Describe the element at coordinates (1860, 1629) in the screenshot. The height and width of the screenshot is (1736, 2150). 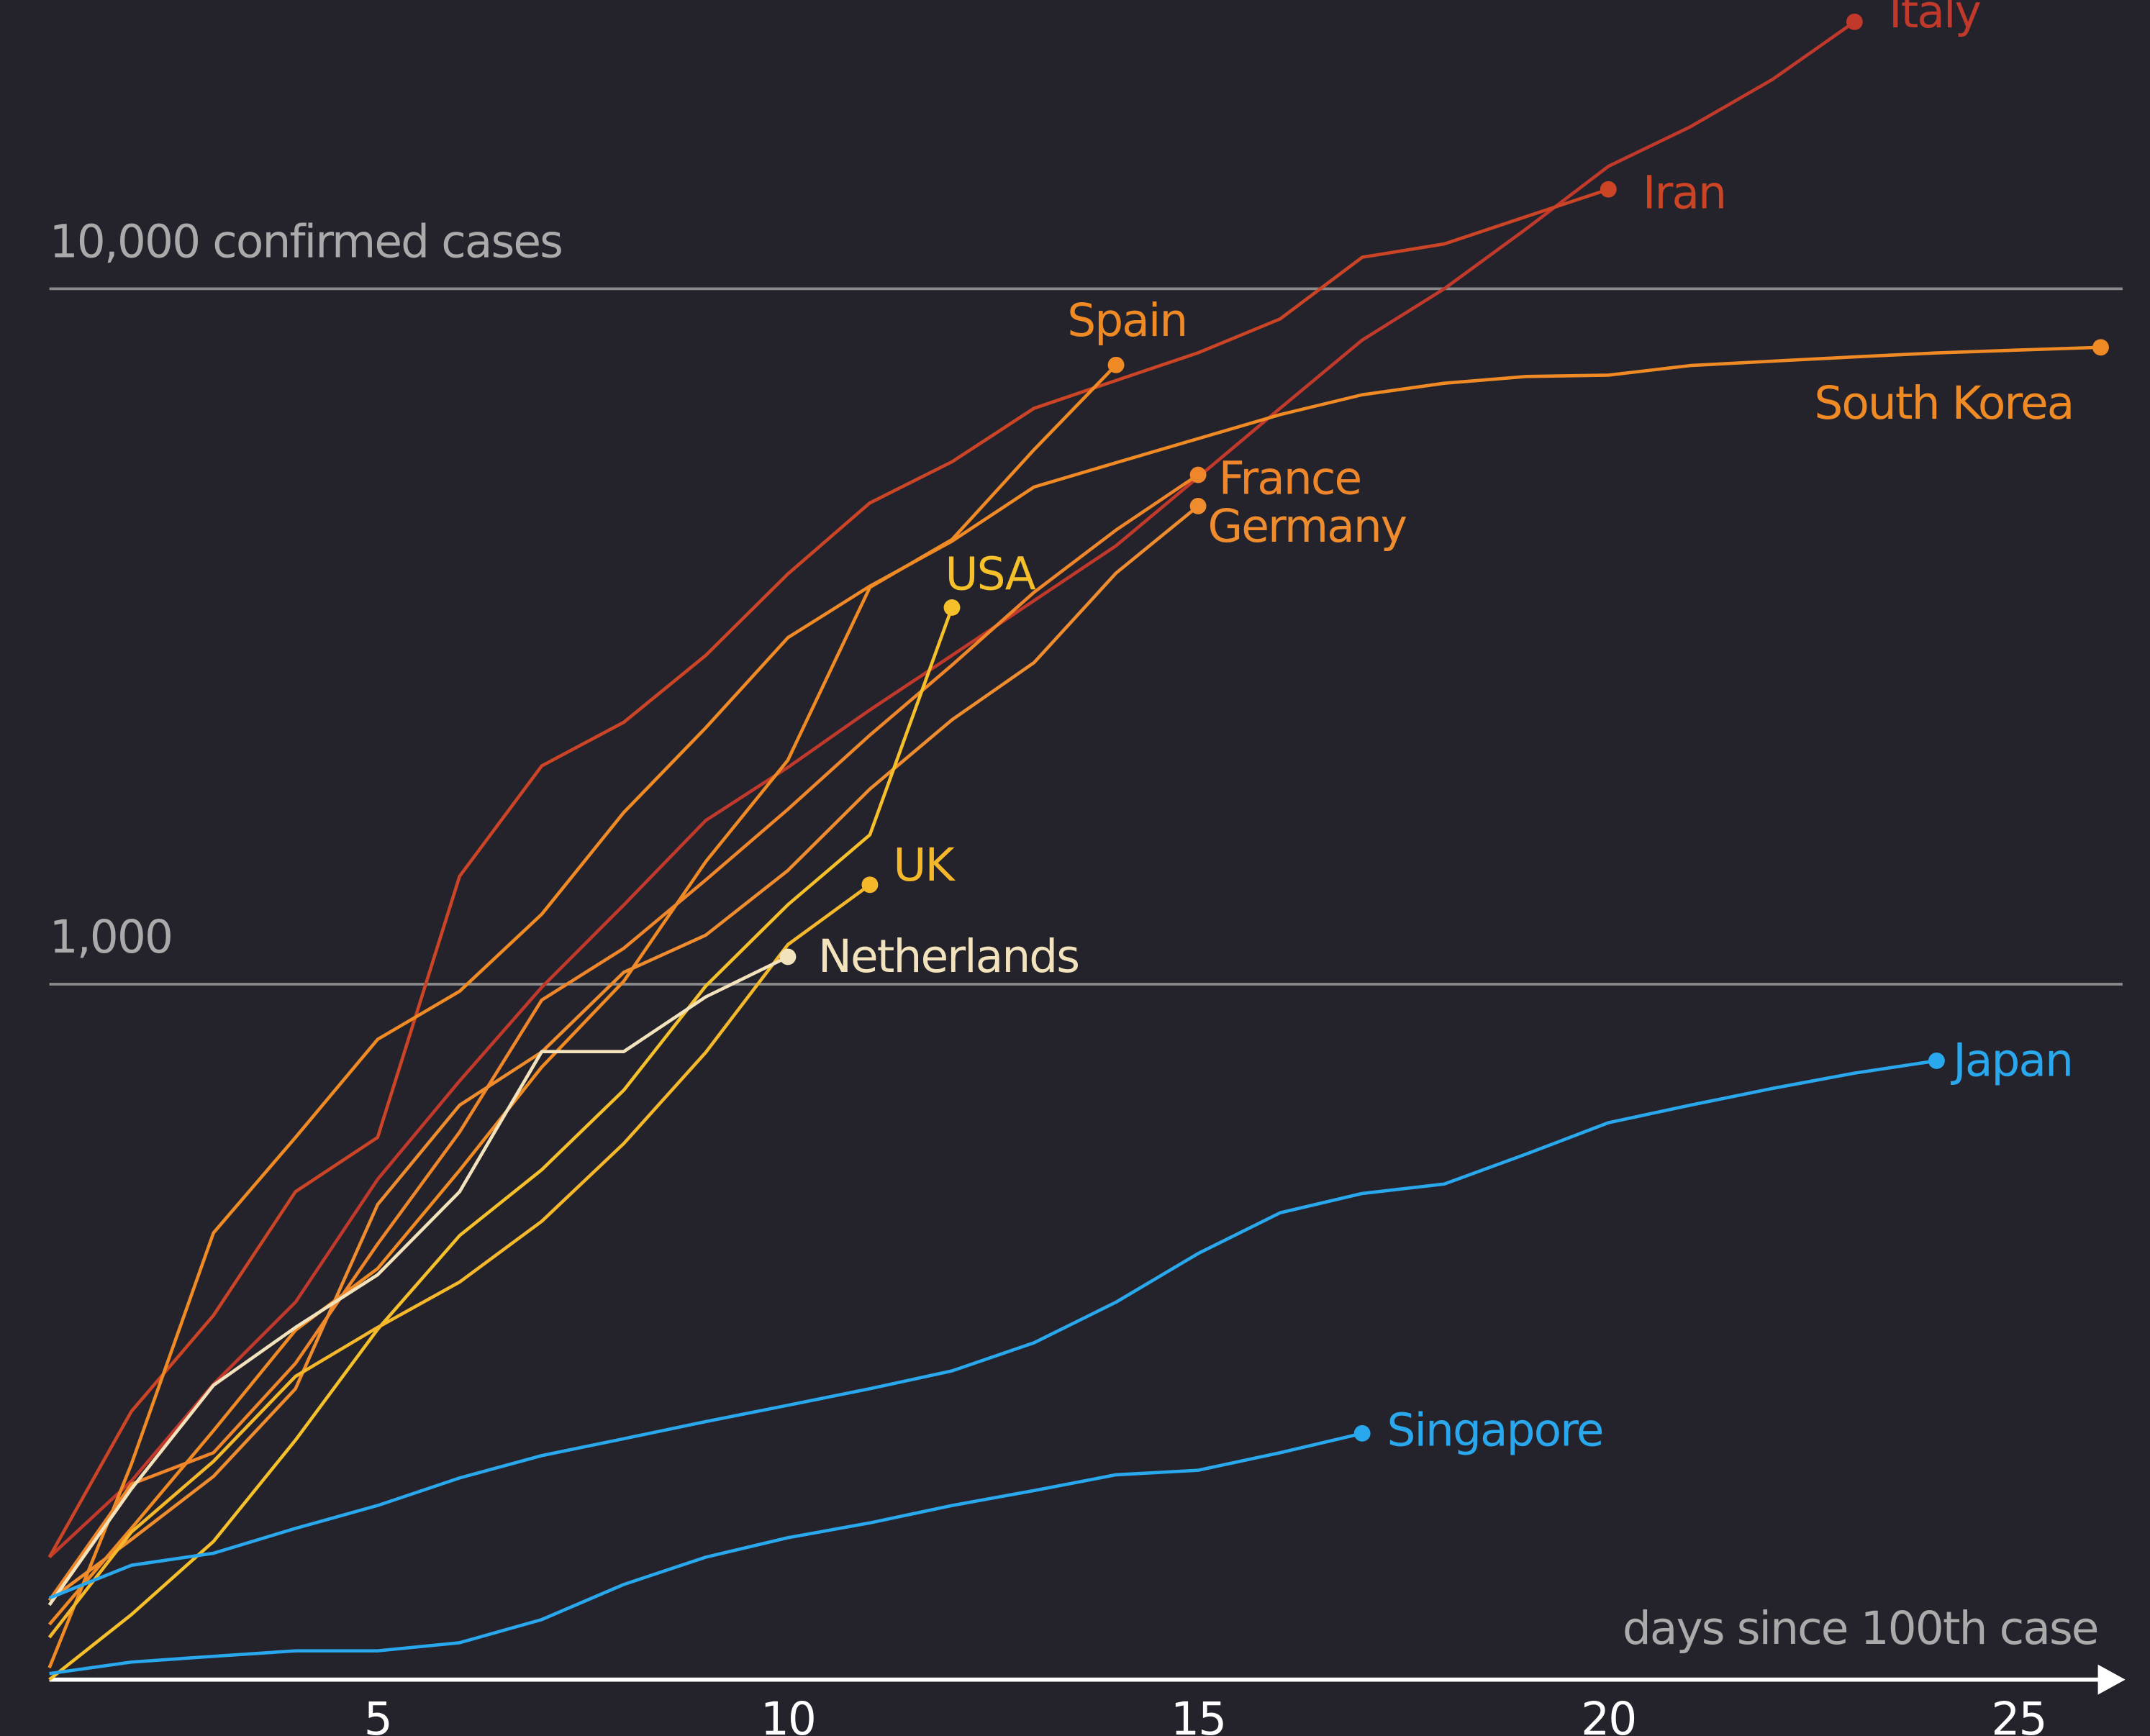
I see `x-axis-label: days since 100th case` at that location.